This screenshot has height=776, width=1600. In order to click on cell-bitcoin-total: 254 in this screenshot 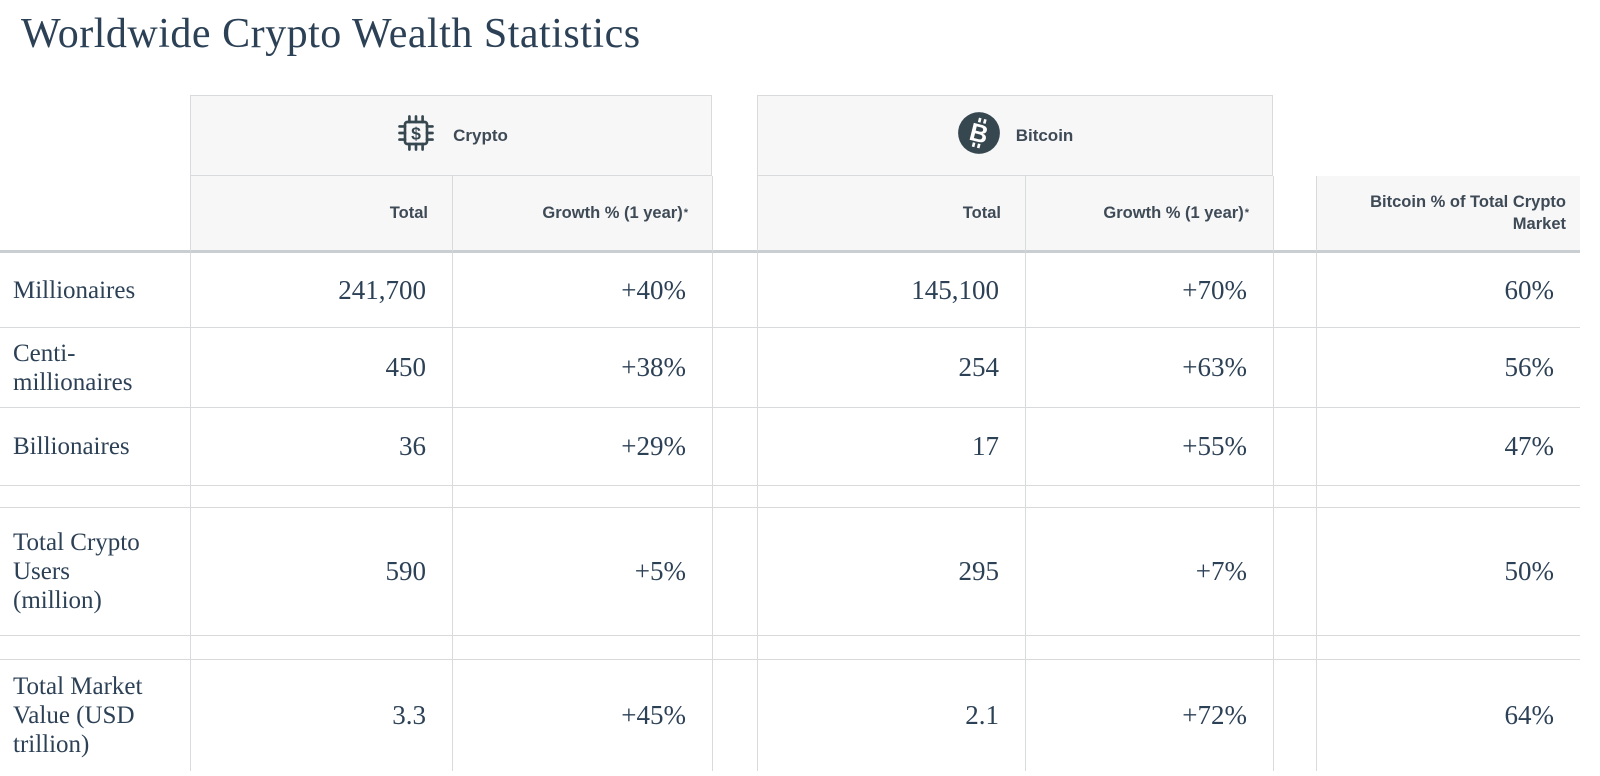, I will do `click(891, 368)`.